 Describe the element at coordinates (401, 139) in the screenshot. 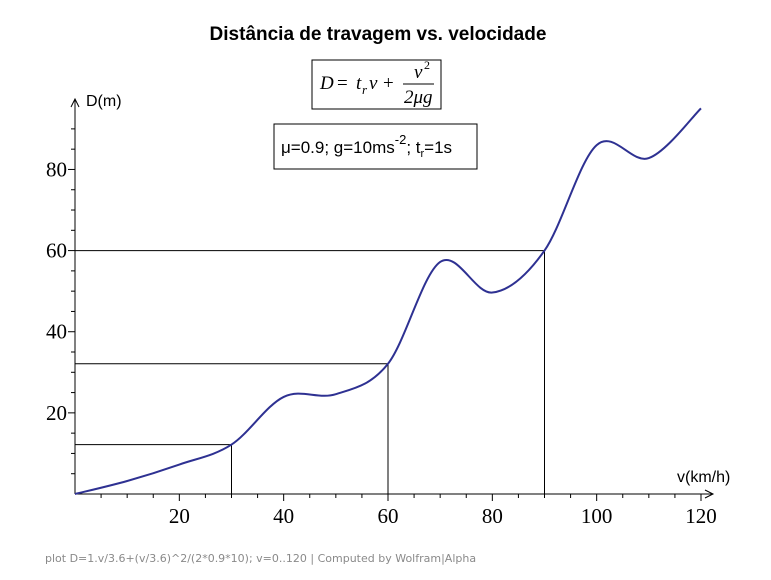

I see `params-exponent: -2` at that location.